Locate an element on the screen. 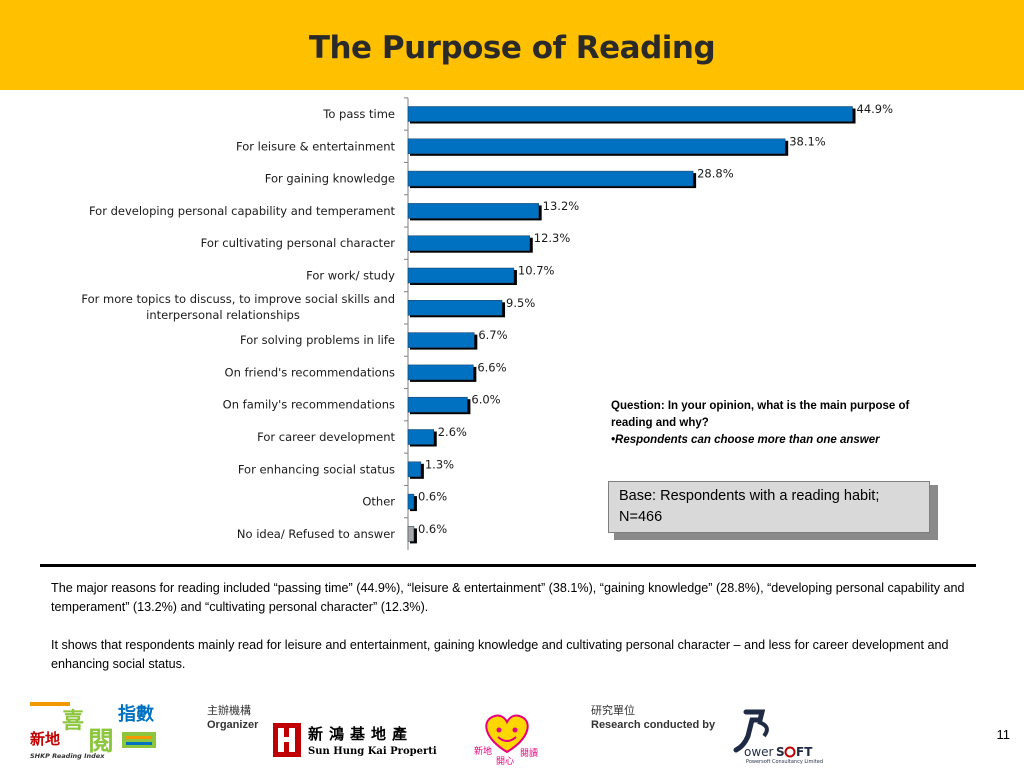 This screenshot has width=1024, height=768. svg-text: 閱讀 is located at coordinates (529, 753).